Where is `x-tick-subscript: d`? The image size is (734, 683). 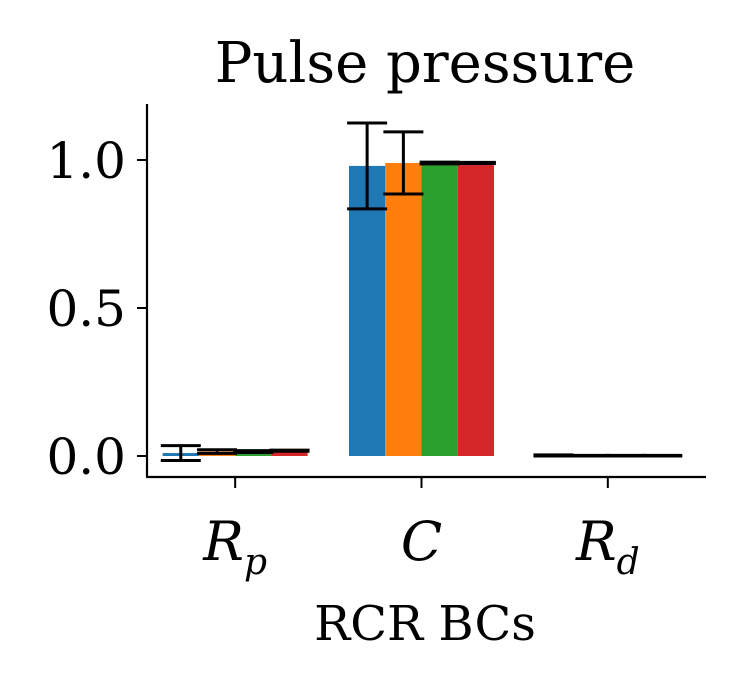 x-tick-subscript: d is located at coordinates (628, 562).